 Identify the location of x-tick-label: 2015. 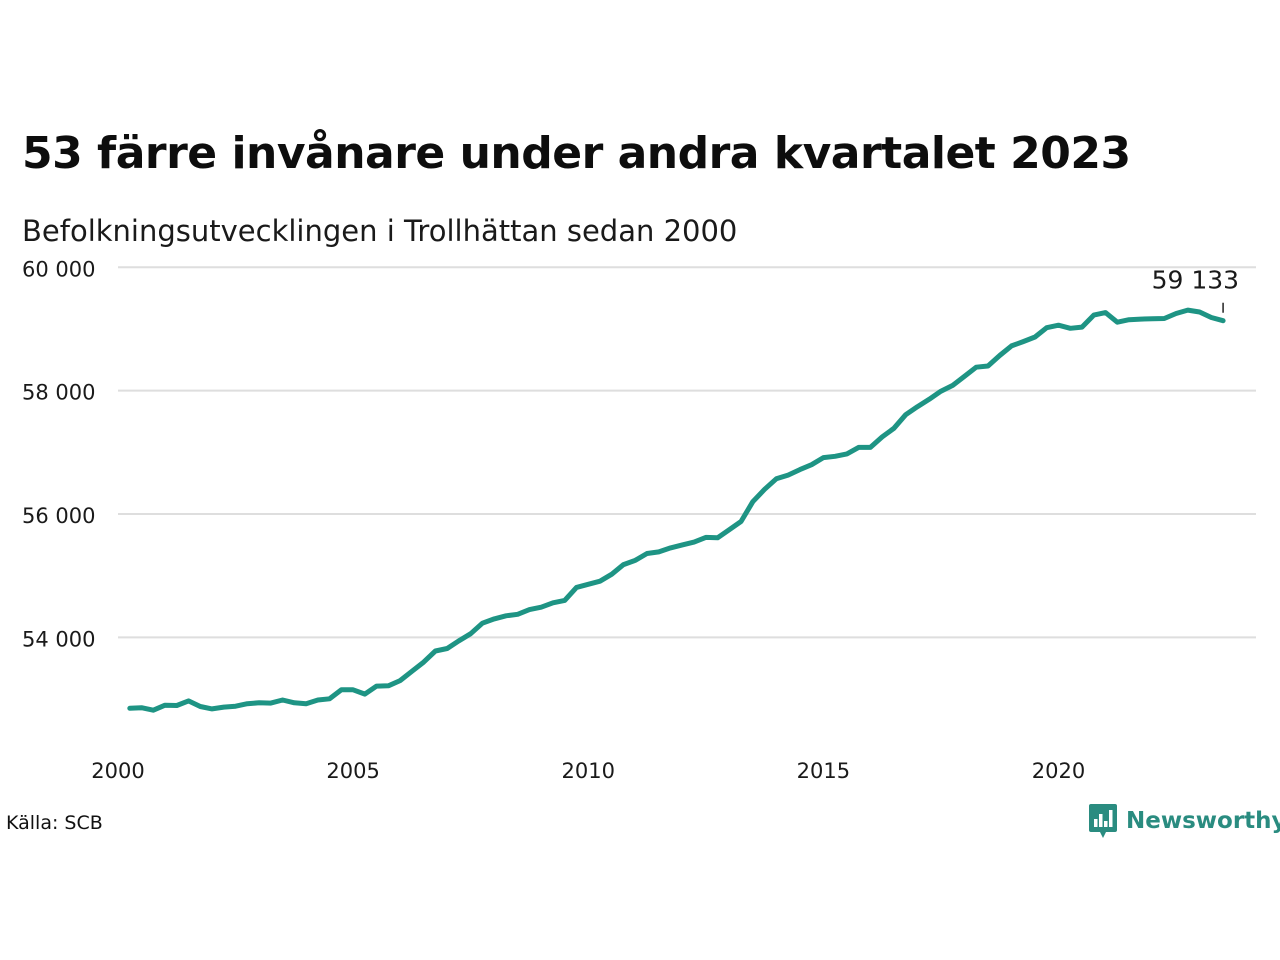
(823, 771).